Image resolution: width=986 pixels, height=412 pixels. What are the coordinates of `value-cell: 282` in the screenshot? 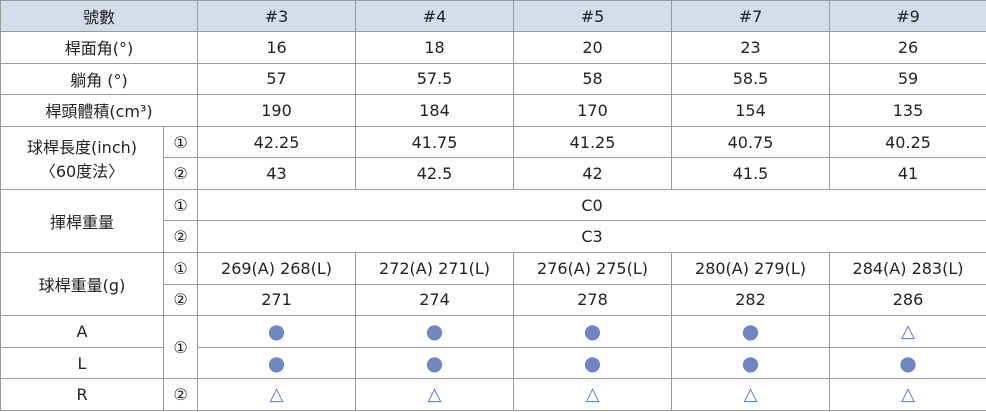 It's located at (751, 300).